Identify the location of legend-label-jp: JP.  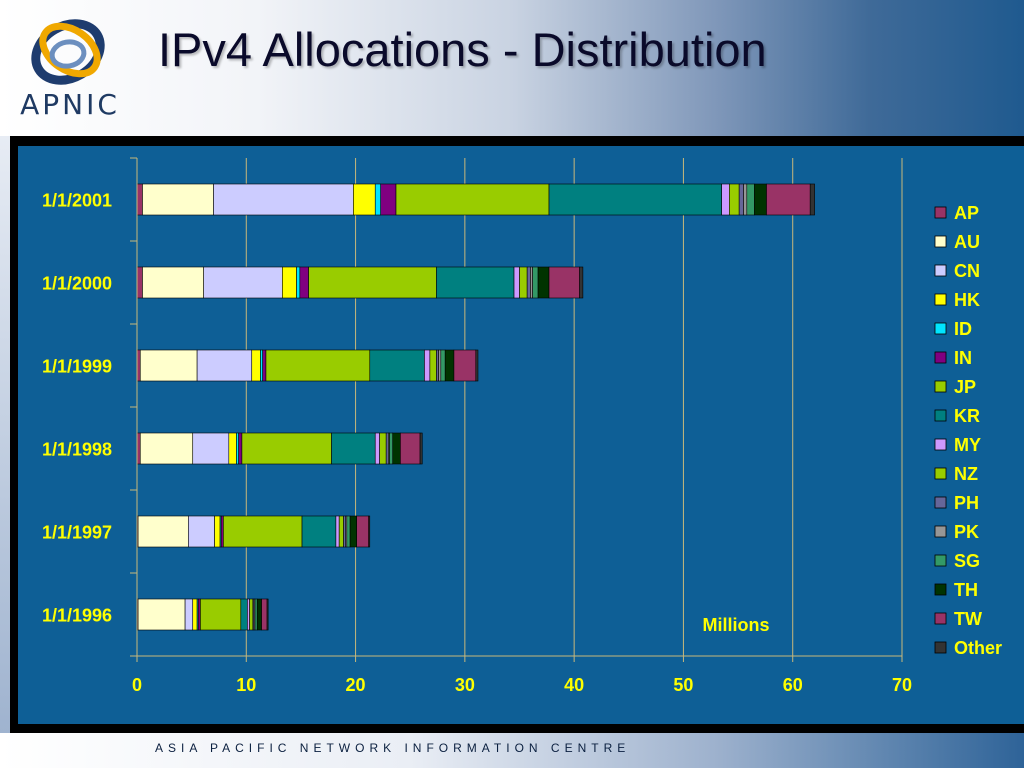
(965, 387).